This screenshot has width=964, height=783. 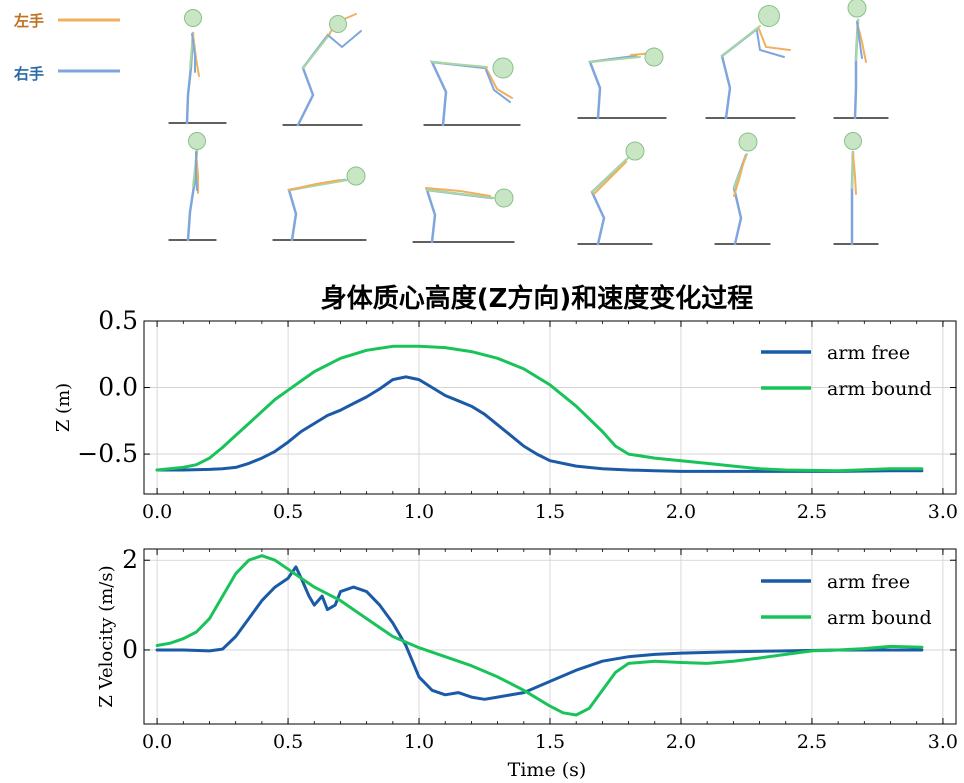 I want to click on y-tick-label: 0.0, so click(x=118, y=387).